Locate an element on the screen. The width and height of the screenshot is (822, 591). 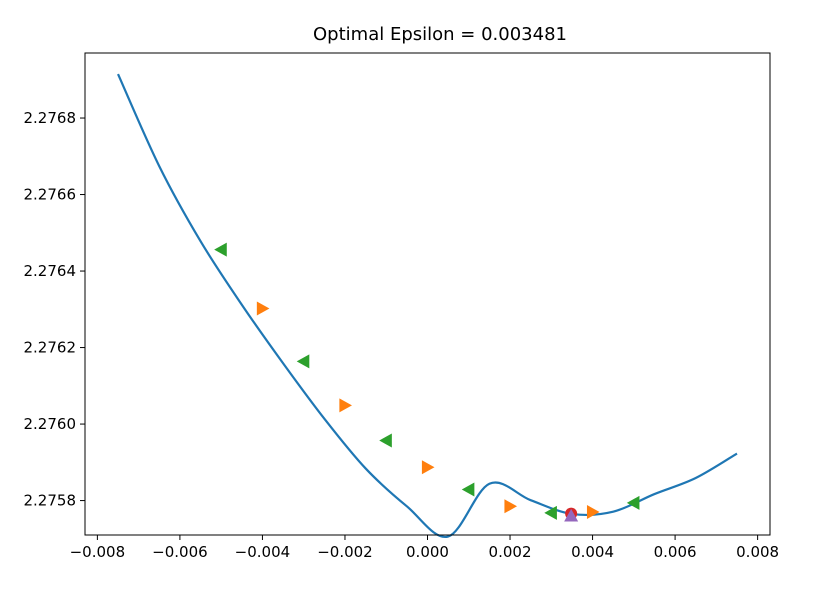
y-tick-label: 2.2762 is located at coordinates (50, 348).